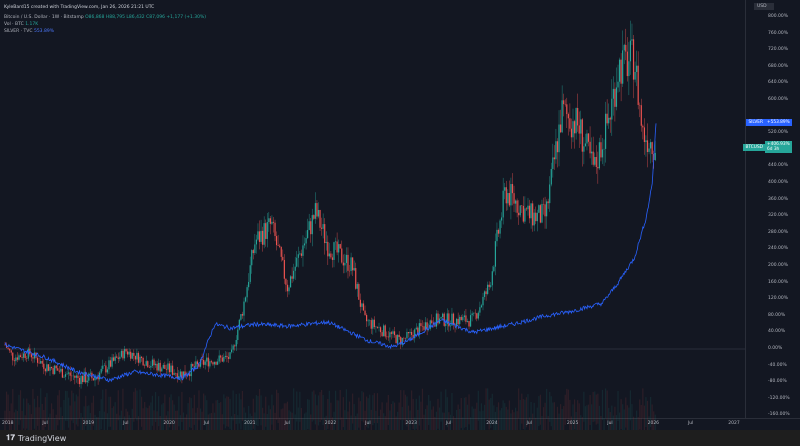 Image resolution: width=800 pixels, height=446 pixels. I want to click on axis-divider, so click(745, 209).